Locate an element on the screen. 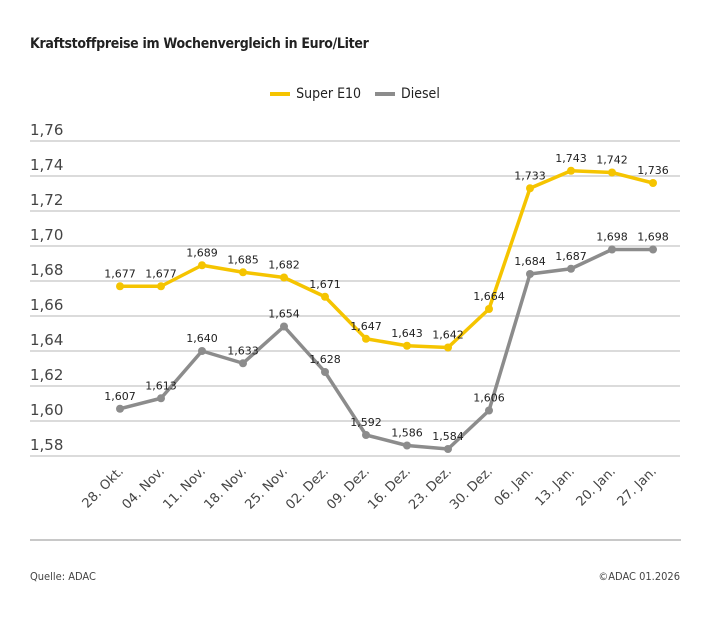 This screenshot has width=710, height=642. divider is located at coordinates (355, 540).